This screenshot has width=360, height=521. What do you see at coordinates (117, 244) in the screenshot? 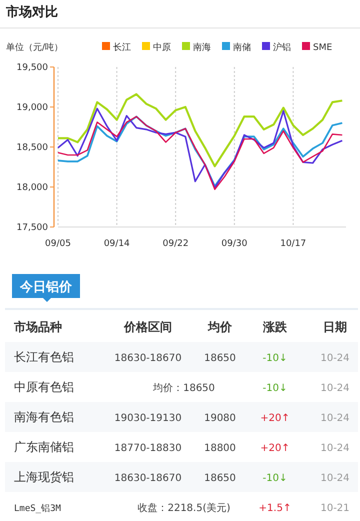
I see `x-tick-label: 09/14` at bounding box center [117, 244].